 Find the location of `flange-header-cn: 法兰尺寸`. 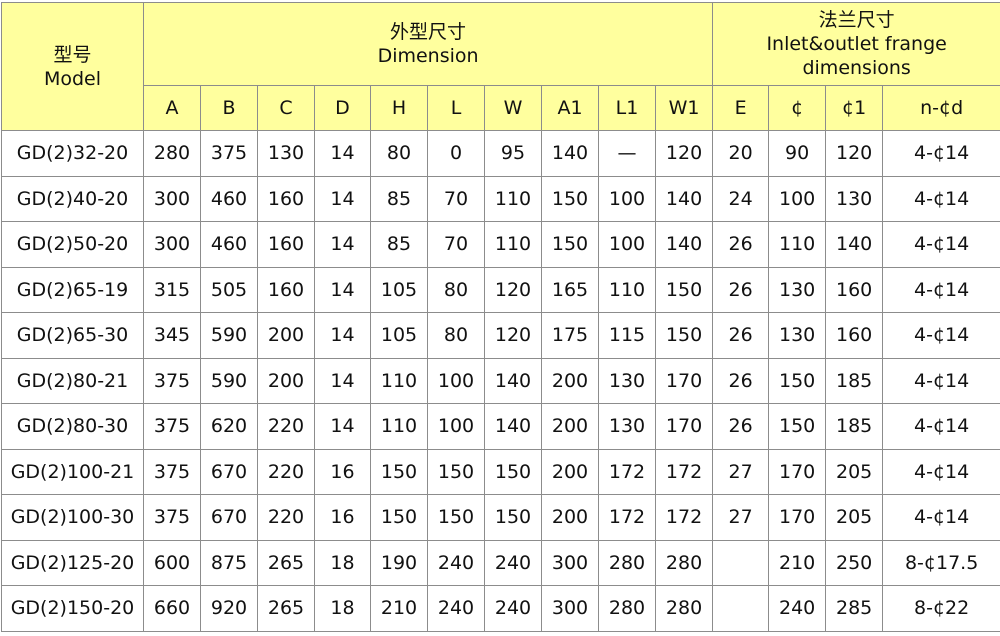

flange-header-cn: 法兰尺寸 is located at coordinates (856, 20).